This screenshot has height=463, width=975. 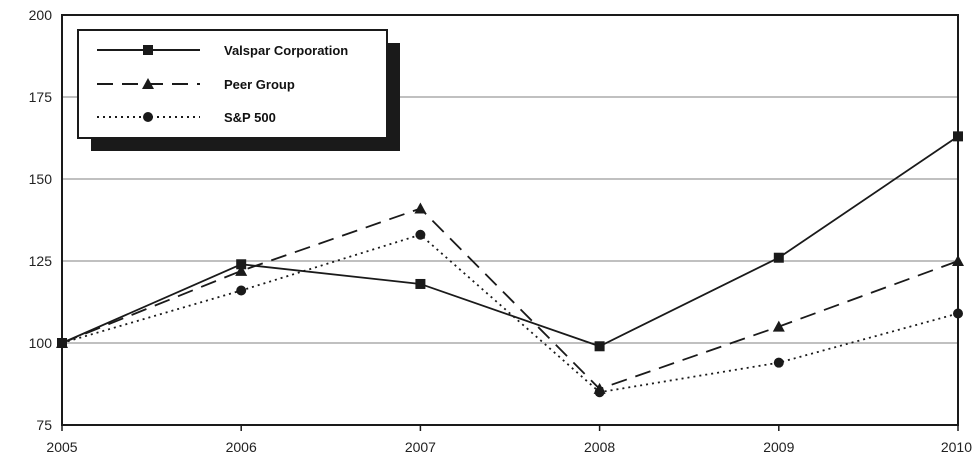 I want to click on x-tick-label: 2006, so click(x=241, y=447).